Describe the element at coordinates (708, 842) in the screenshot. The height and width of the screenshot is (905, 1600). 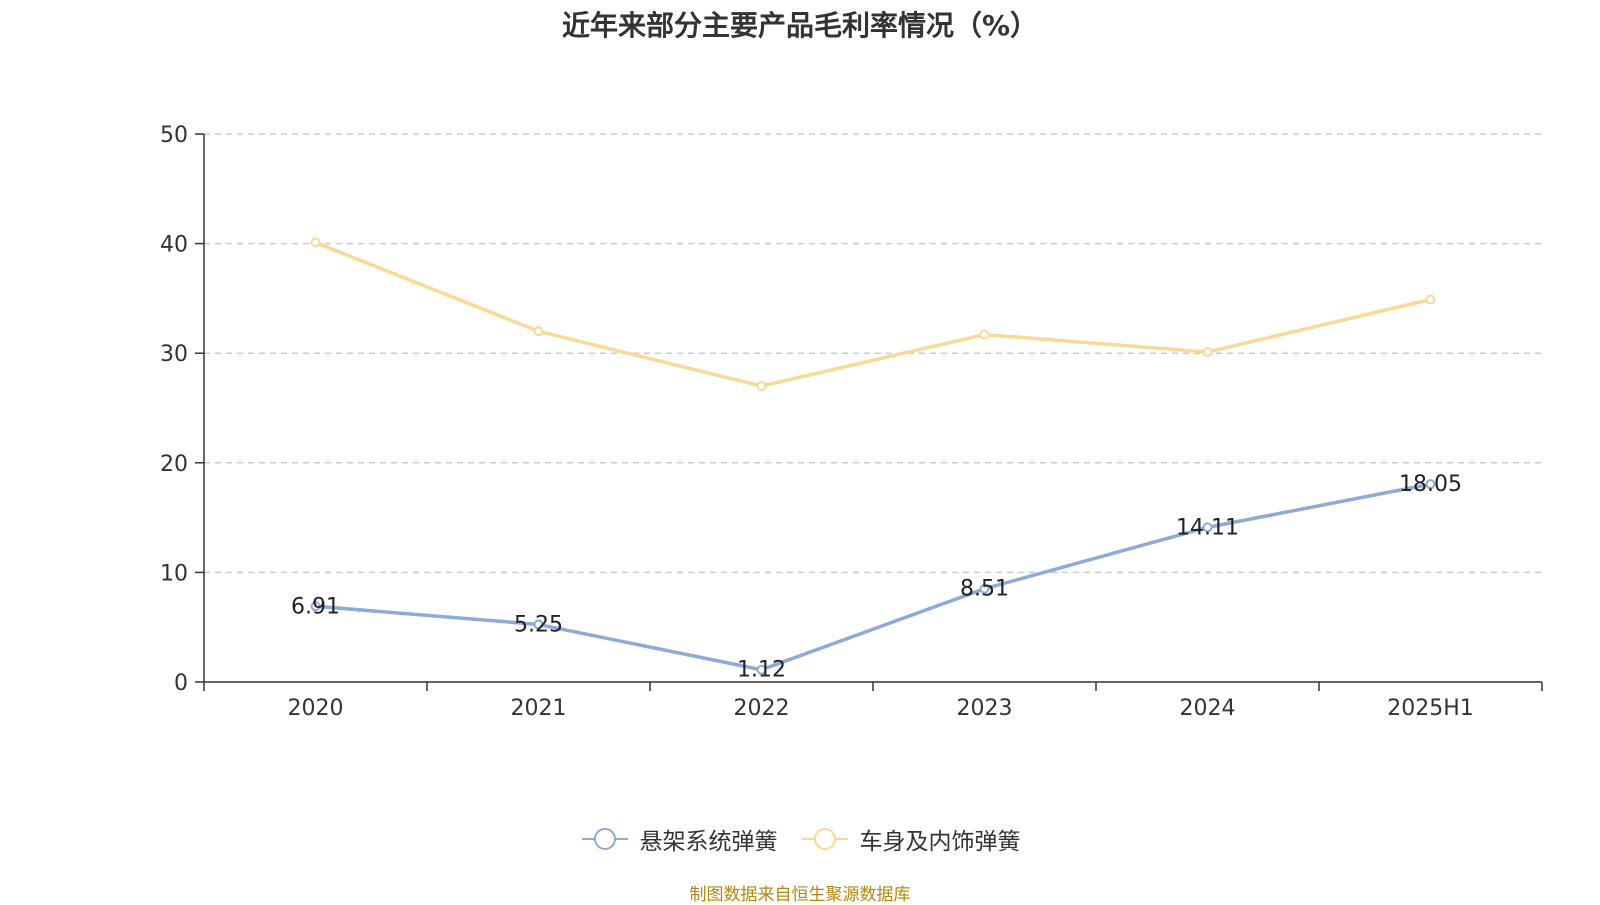
I see `legend-label-series-1: 悬架系统弹簧` at that location.